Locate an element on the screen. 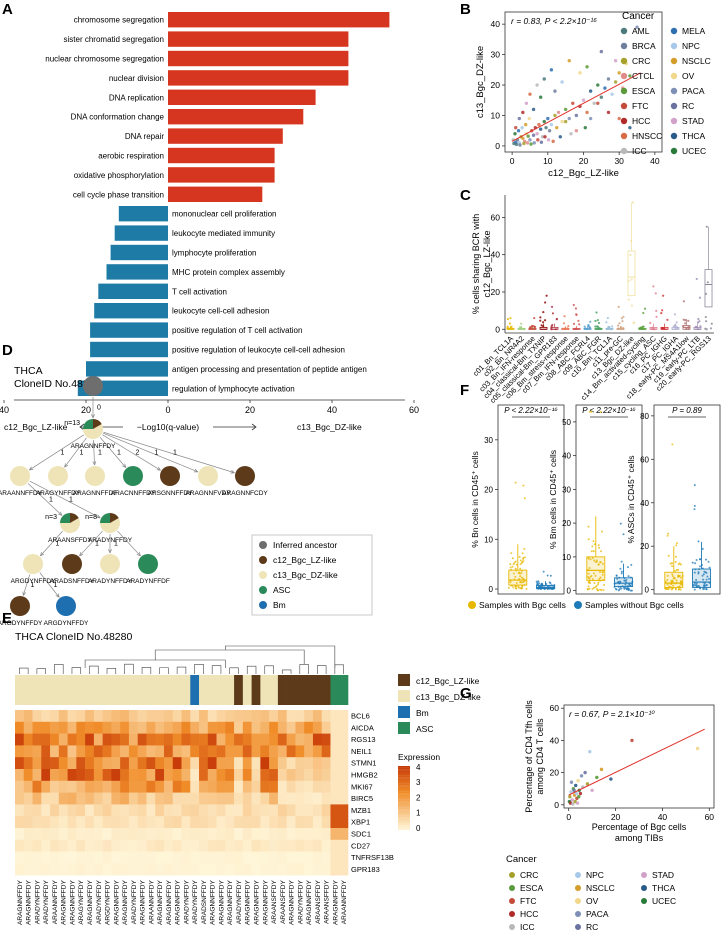 Image resolution: width=724 pixels, height=941 pixels. heatmap-column-label: ARAANNFFDY is located at coordinates (55, 902).